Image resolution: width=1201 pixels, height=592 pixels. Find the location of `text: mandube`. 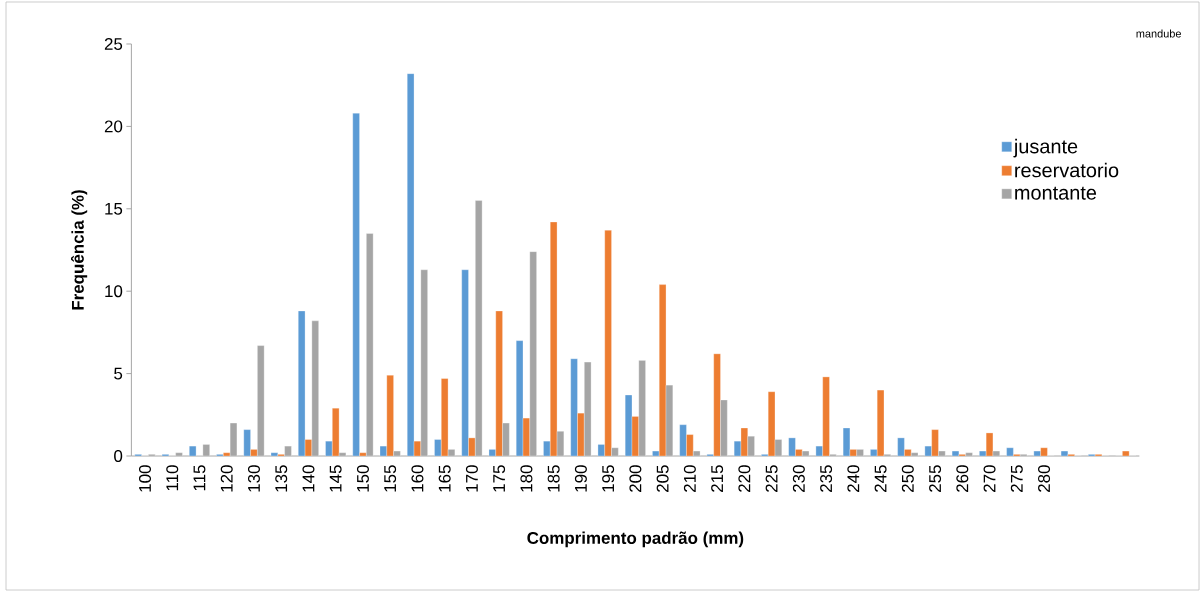

text: mandube is located at coordinates (1158, 33).